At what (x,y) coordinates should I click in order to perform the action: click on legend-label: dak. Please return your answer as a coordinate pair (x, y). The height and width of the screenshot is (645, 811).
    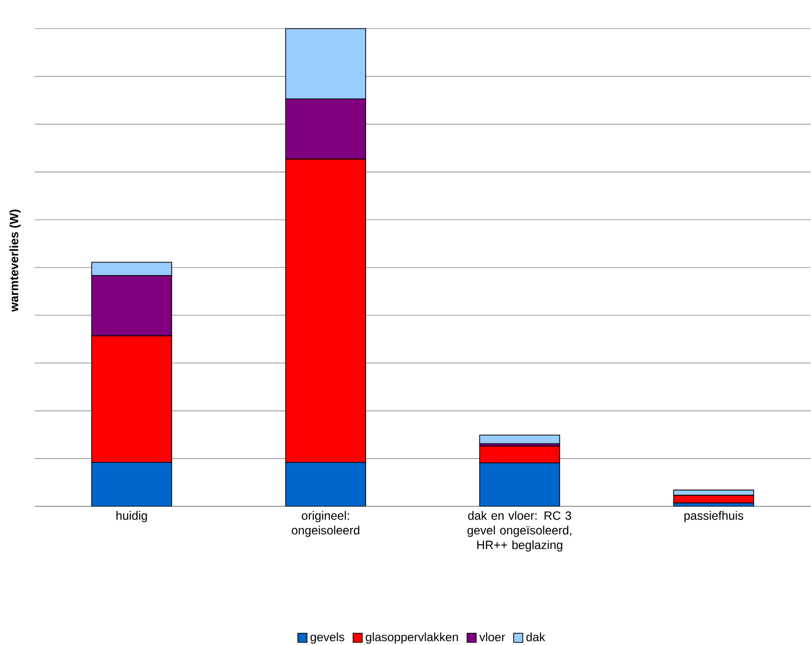
    Looking at the image, I should click on (536, 637).